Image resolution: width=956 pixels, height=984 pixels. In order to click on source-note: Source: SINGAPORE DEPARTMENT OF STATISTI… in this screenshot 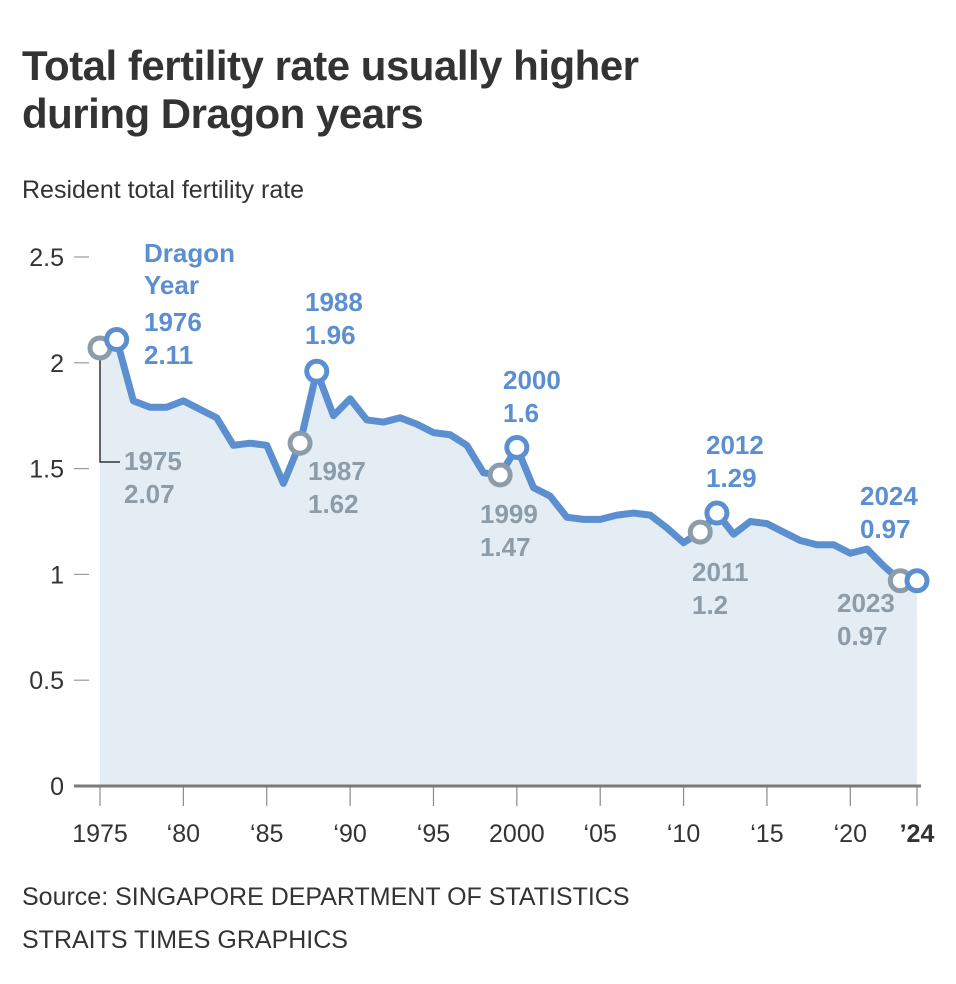, I will do `click(326, 919)`.